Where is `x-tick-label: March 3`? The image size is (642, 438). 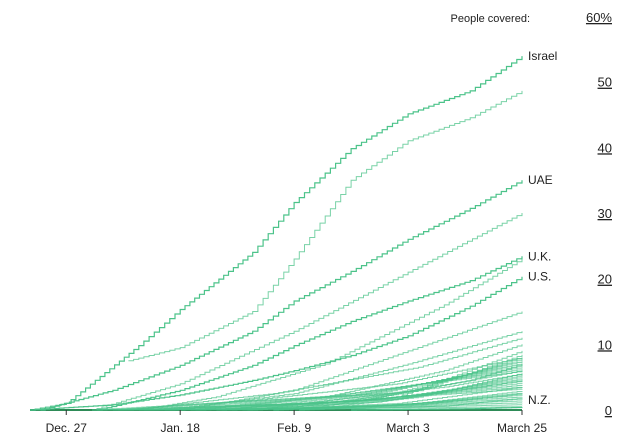 x-tick-label: March 3 is located at coordinates (408, 428).